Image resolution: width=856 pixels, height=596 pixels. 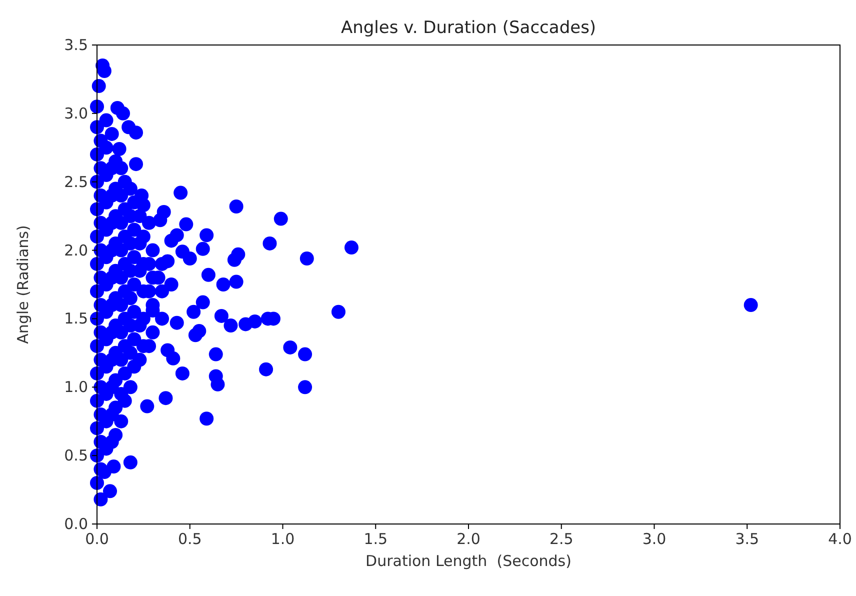 What do you see at coordinates (654, 539) in the screenshot?
I see `x-tick-label: 3.0` at bounding box center [654, 539].